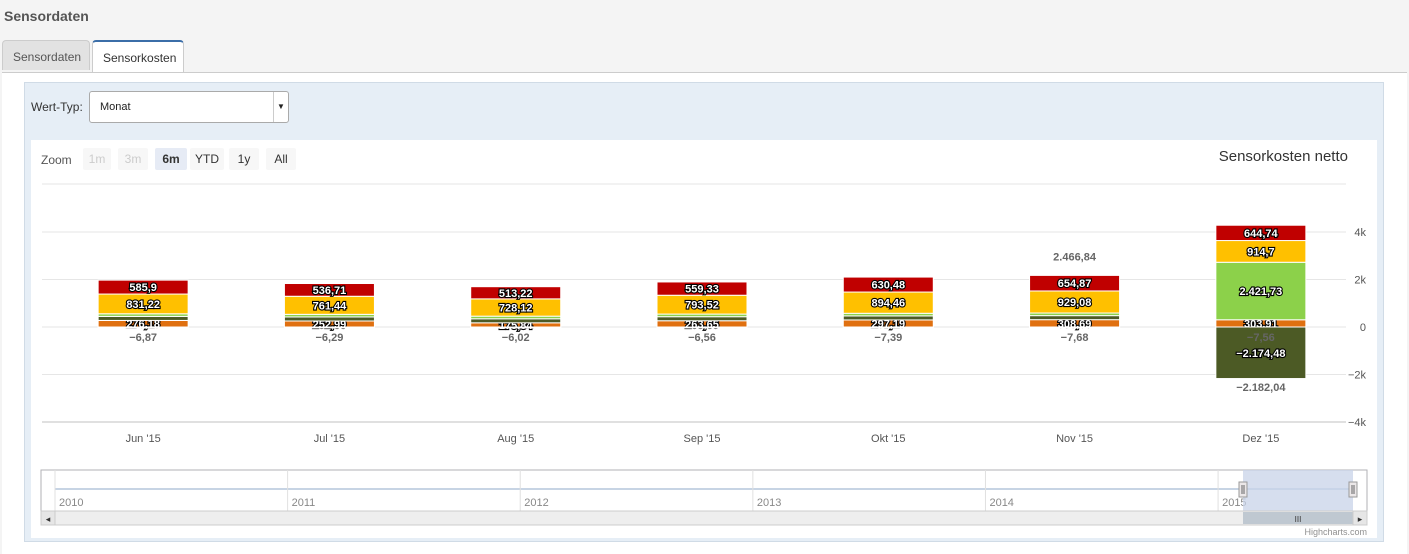  I want to click on zoom-button-label: YTD, so click(207, 159).